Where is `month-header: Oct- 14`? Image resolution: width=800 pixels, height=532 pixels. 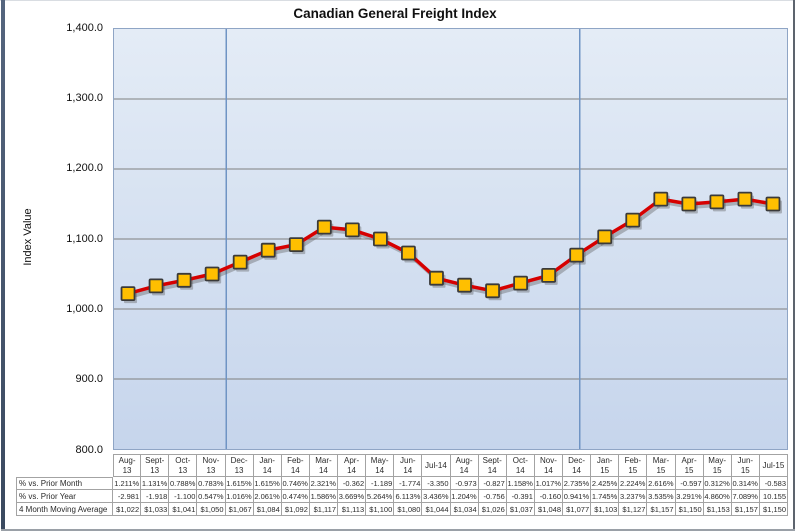 month-header: Oct- 14 is located at coordinates (520, 465).